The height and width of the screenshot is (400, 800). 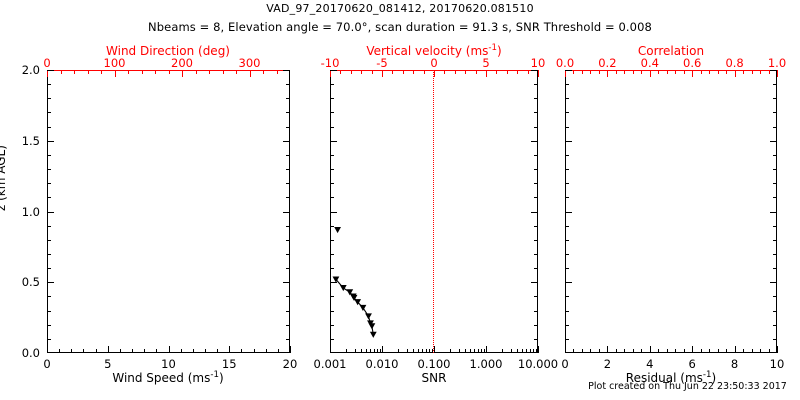 What do you see at coordinates (30, 353) in the screenshot?
I see `y-axis-tick-label: 0.0` at bounding box center [30, 353].